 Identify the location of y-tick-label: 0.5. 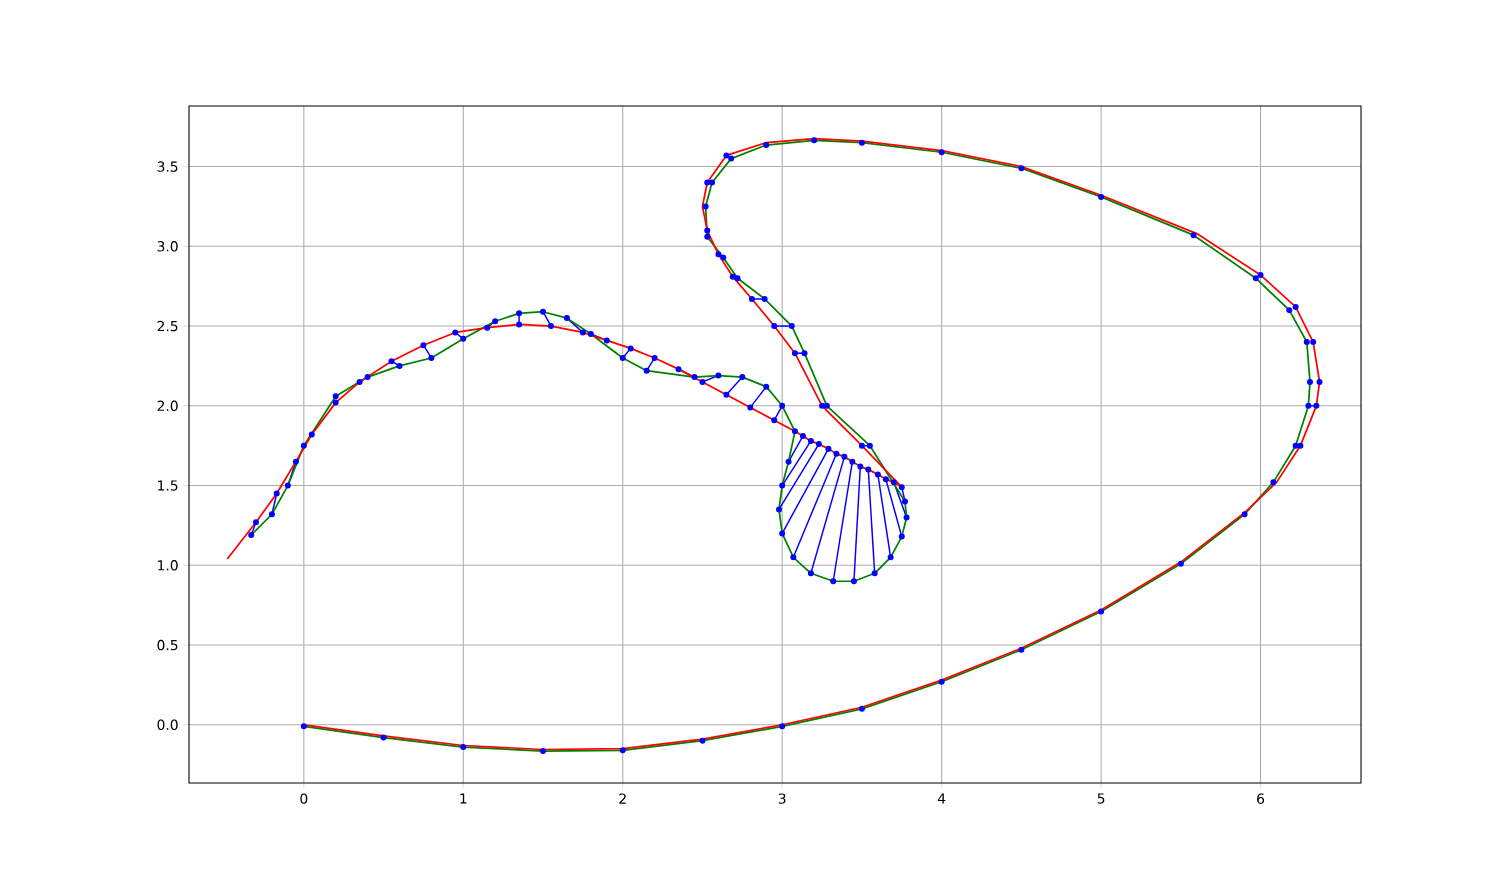
(167, 645).